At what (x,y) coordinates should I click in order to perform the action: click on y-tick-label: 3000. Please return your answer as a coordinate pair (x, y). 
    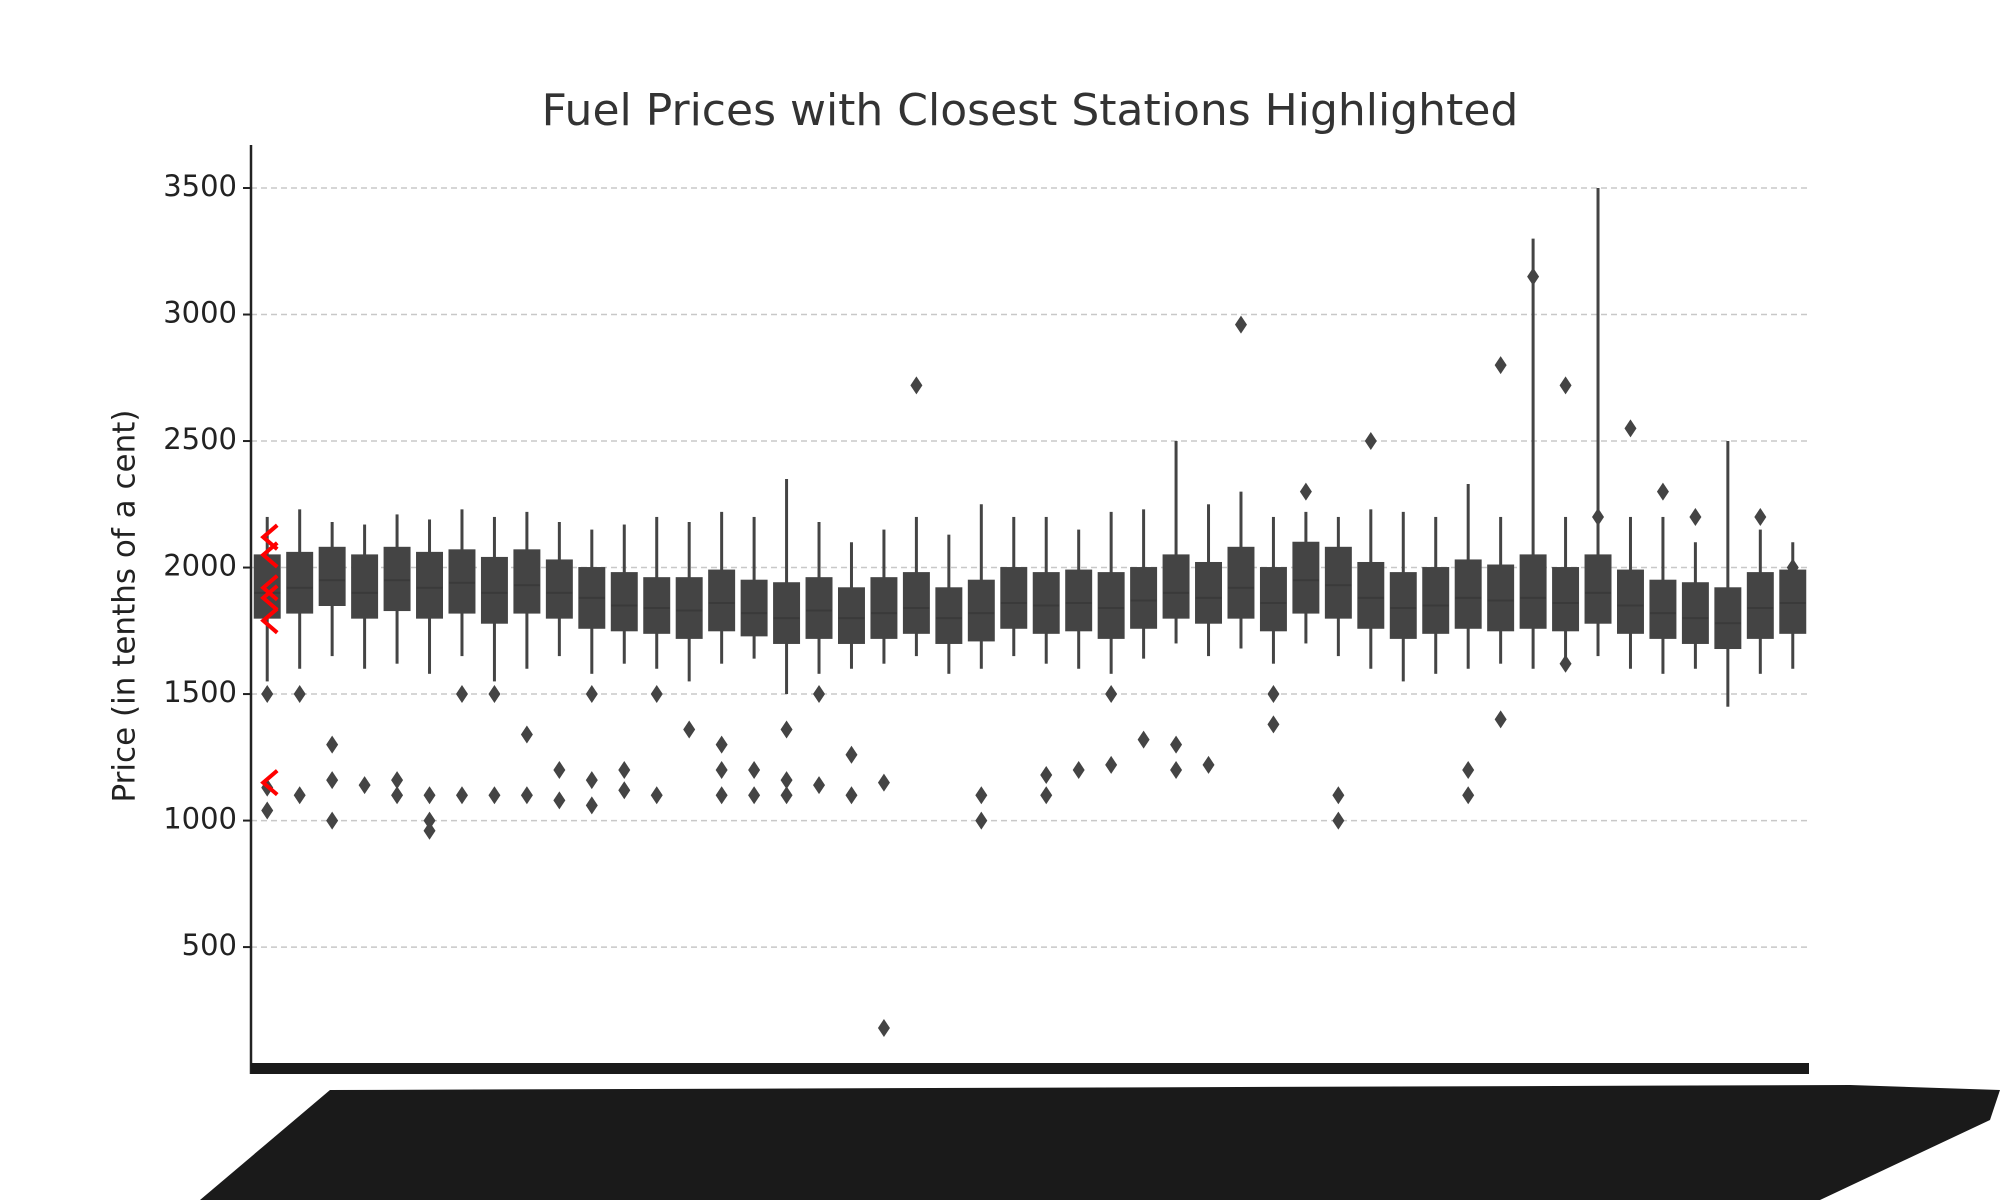
    Looking at the image, I should click on (200, 313).